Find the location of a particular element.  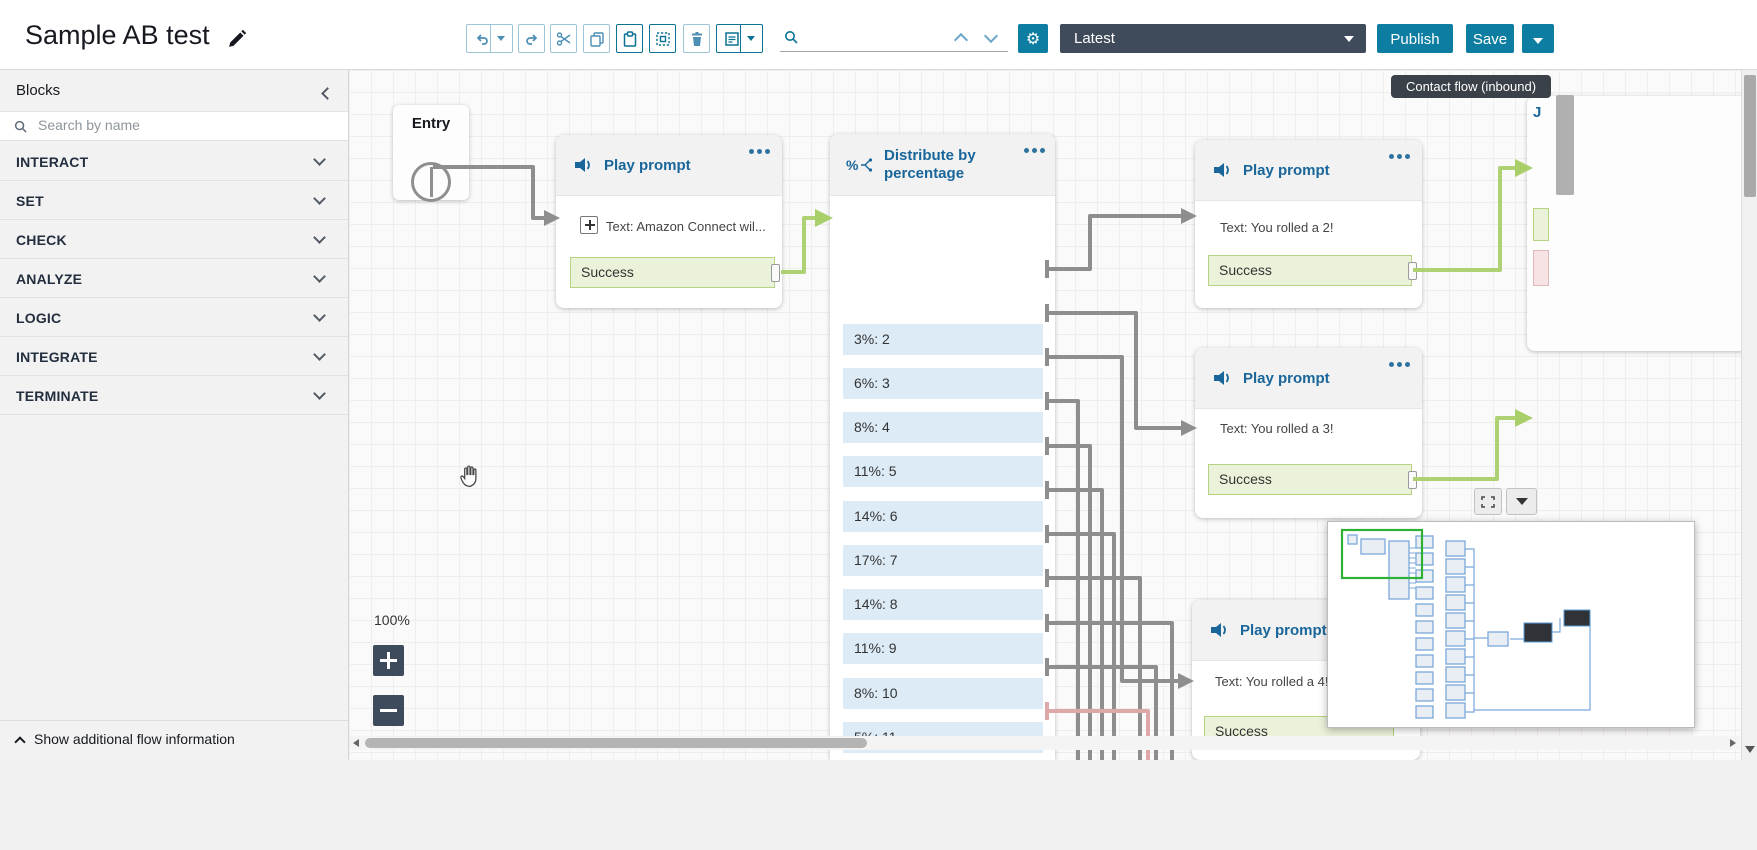

branch-row: 11%: 5 is located at coordinates (943, 471).